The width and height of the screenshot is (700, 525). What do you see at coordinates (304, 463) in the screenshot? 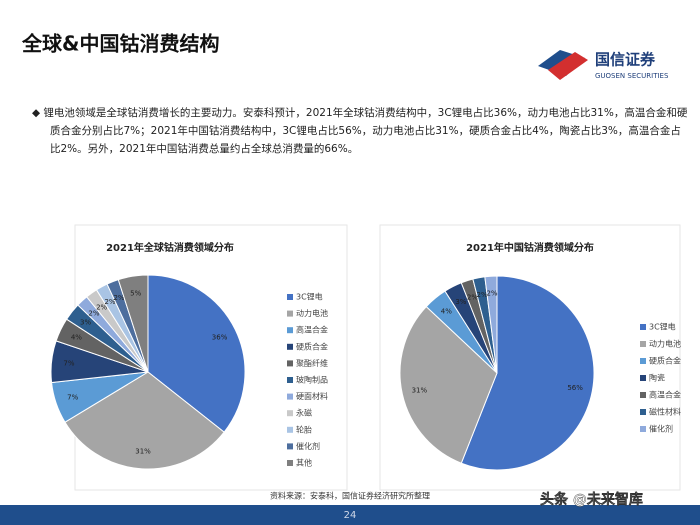
I see `legend-label: 其他` at bounding box center [304, 463].